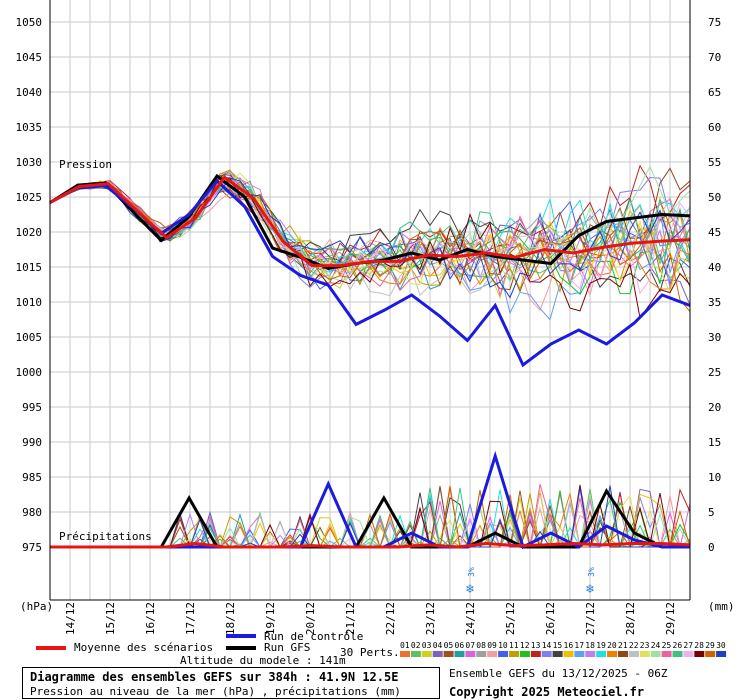 The image size is (740, 700). What do you see at coordinates (470, 618) in the screenshot?
I see `date-tick-label: 24/12` at bounding box center [470, 618].